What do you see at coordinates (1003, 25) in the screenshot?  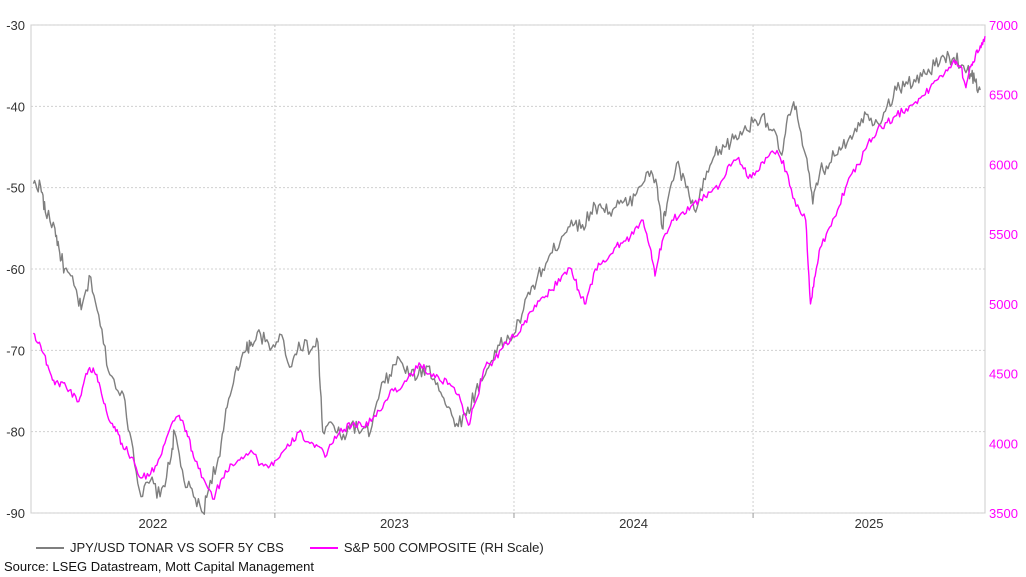 I see `right-tick-label: 7000` at bounding box center [1003, 25].